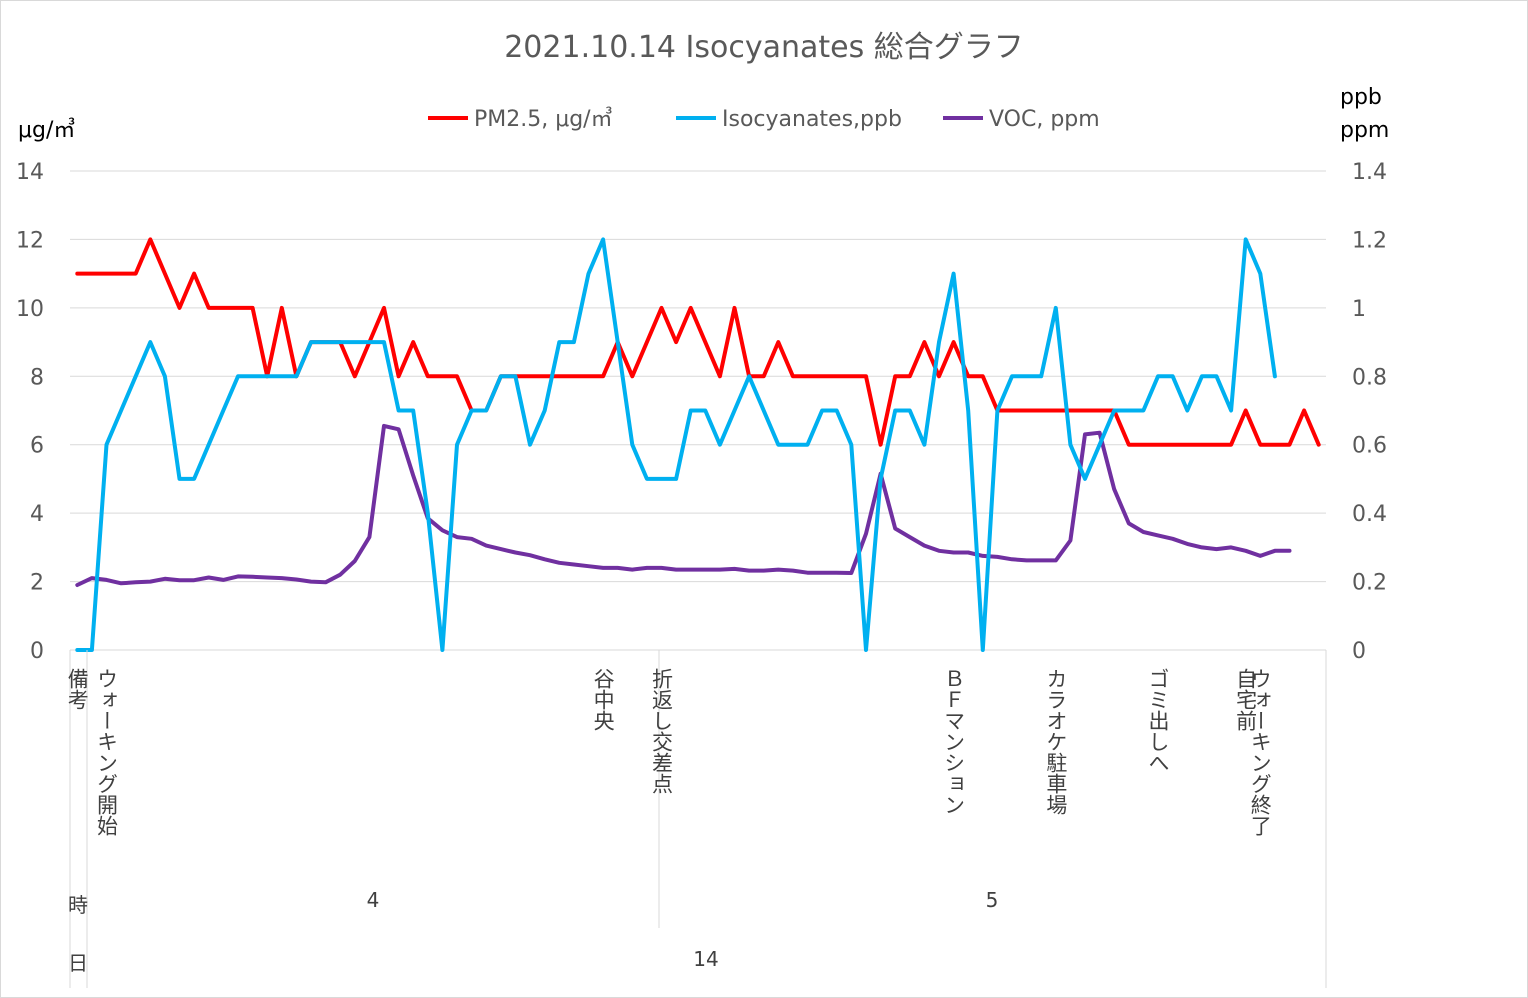 The image size is (1528, 998). Describe the element at coordinates (107, 752) in the screenshot. I see `category-label: ウォーキング開始` at that location.